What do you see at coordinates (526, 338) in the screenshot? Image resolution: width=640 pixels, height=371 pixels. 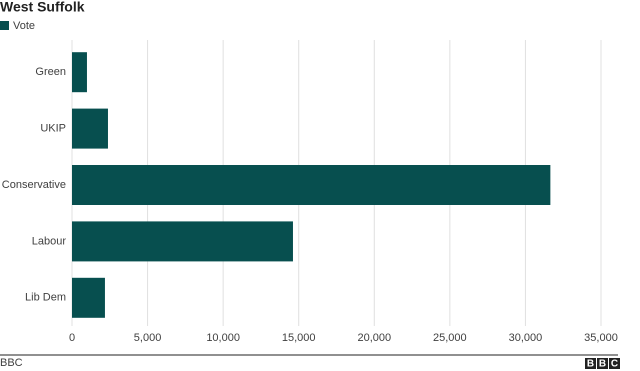 I see `x-tick-label: 30,000` at bounding box center [526, 338].